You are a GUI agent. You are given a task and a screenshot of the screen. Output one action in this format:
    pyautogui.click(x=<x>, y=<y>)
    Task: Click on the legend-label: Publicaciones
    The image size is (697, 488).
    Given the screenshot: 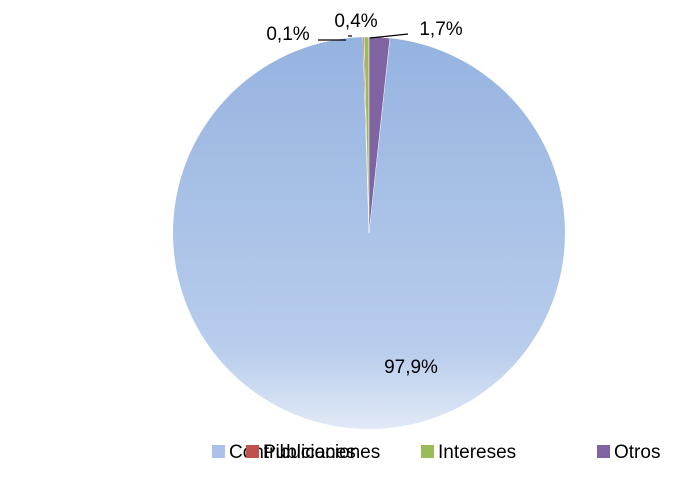 What is the action you would take?
    pyautogui.click(x=321, y=452)
    